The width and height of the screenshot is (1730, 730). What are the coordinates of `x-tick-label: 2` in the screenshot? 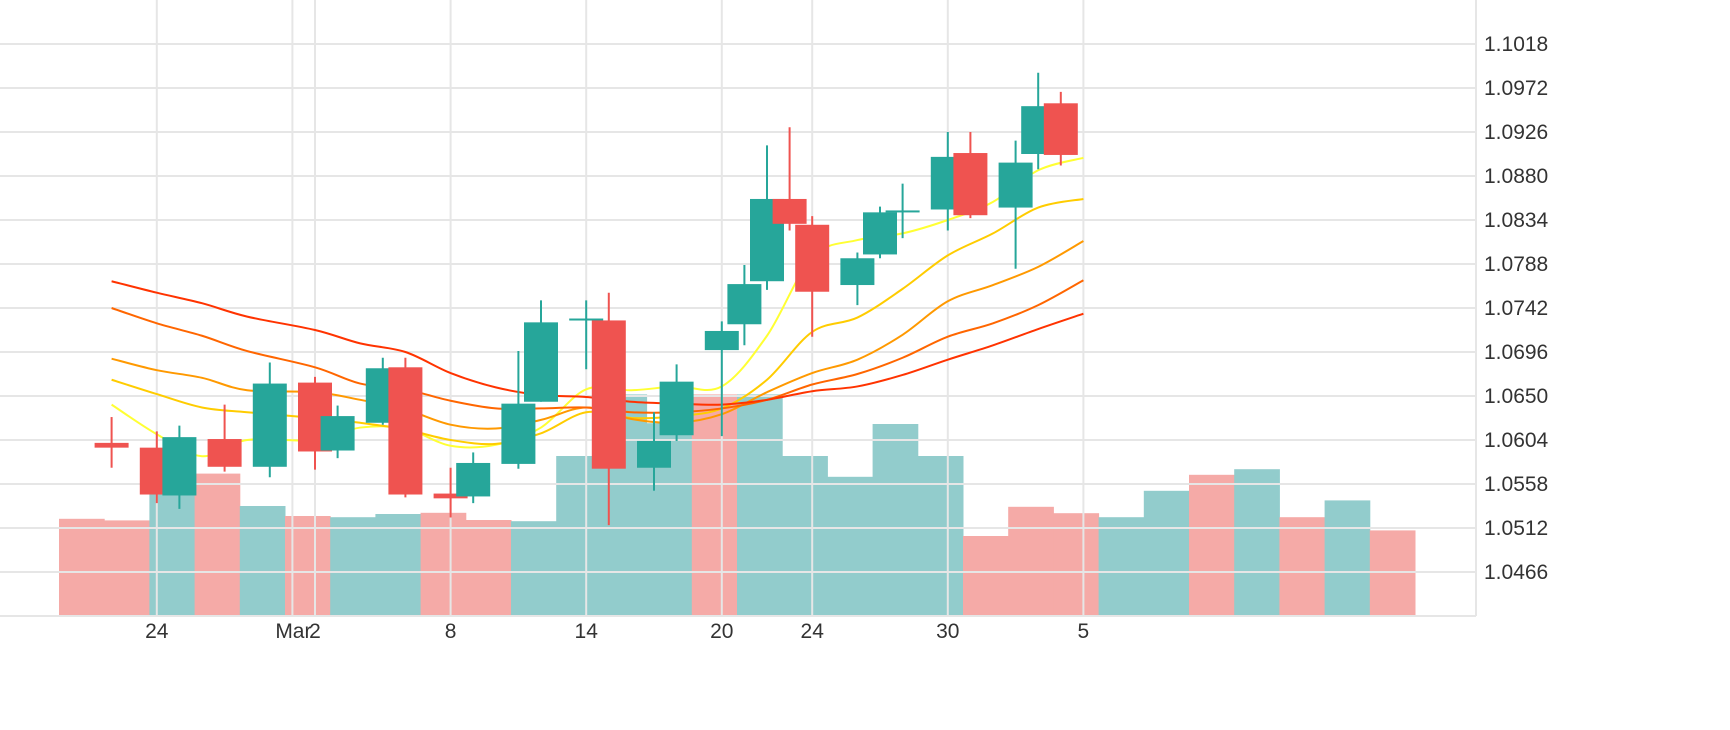 It's located at (315, 631).